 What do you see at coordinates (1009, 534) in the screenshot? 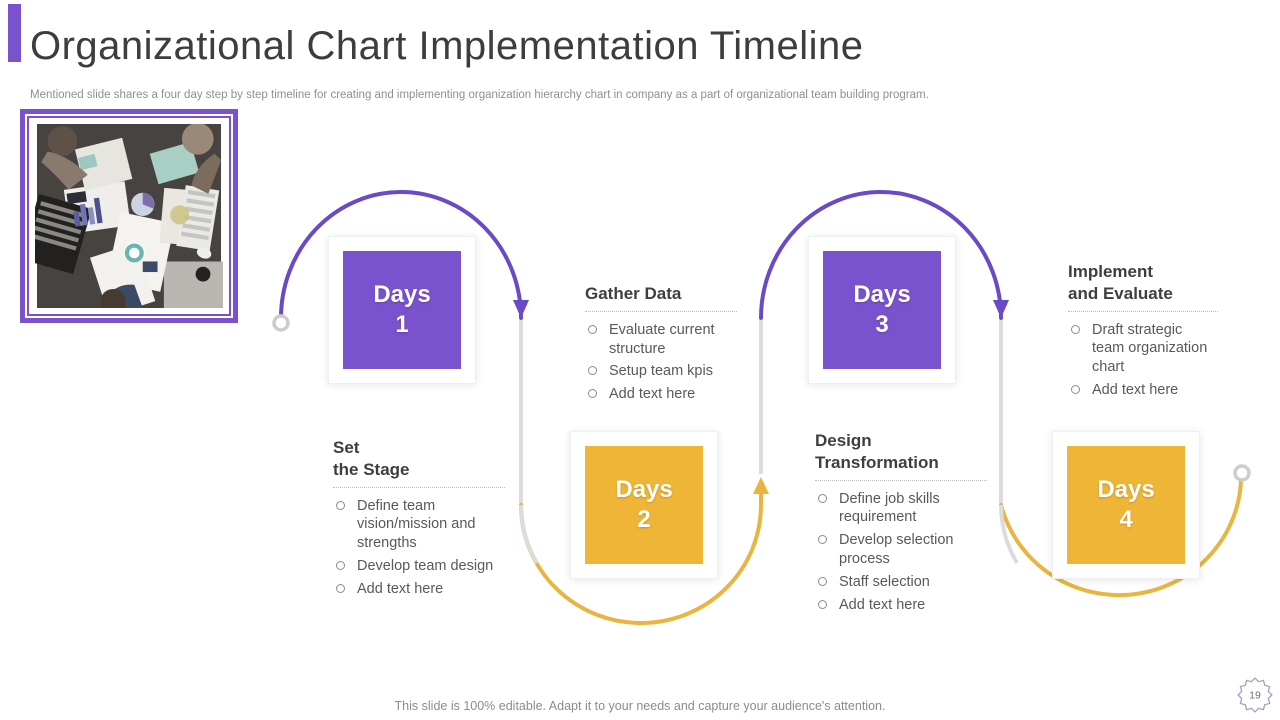
I see `flow-arc-4-gray-start` at bounding box center [1009, 534].